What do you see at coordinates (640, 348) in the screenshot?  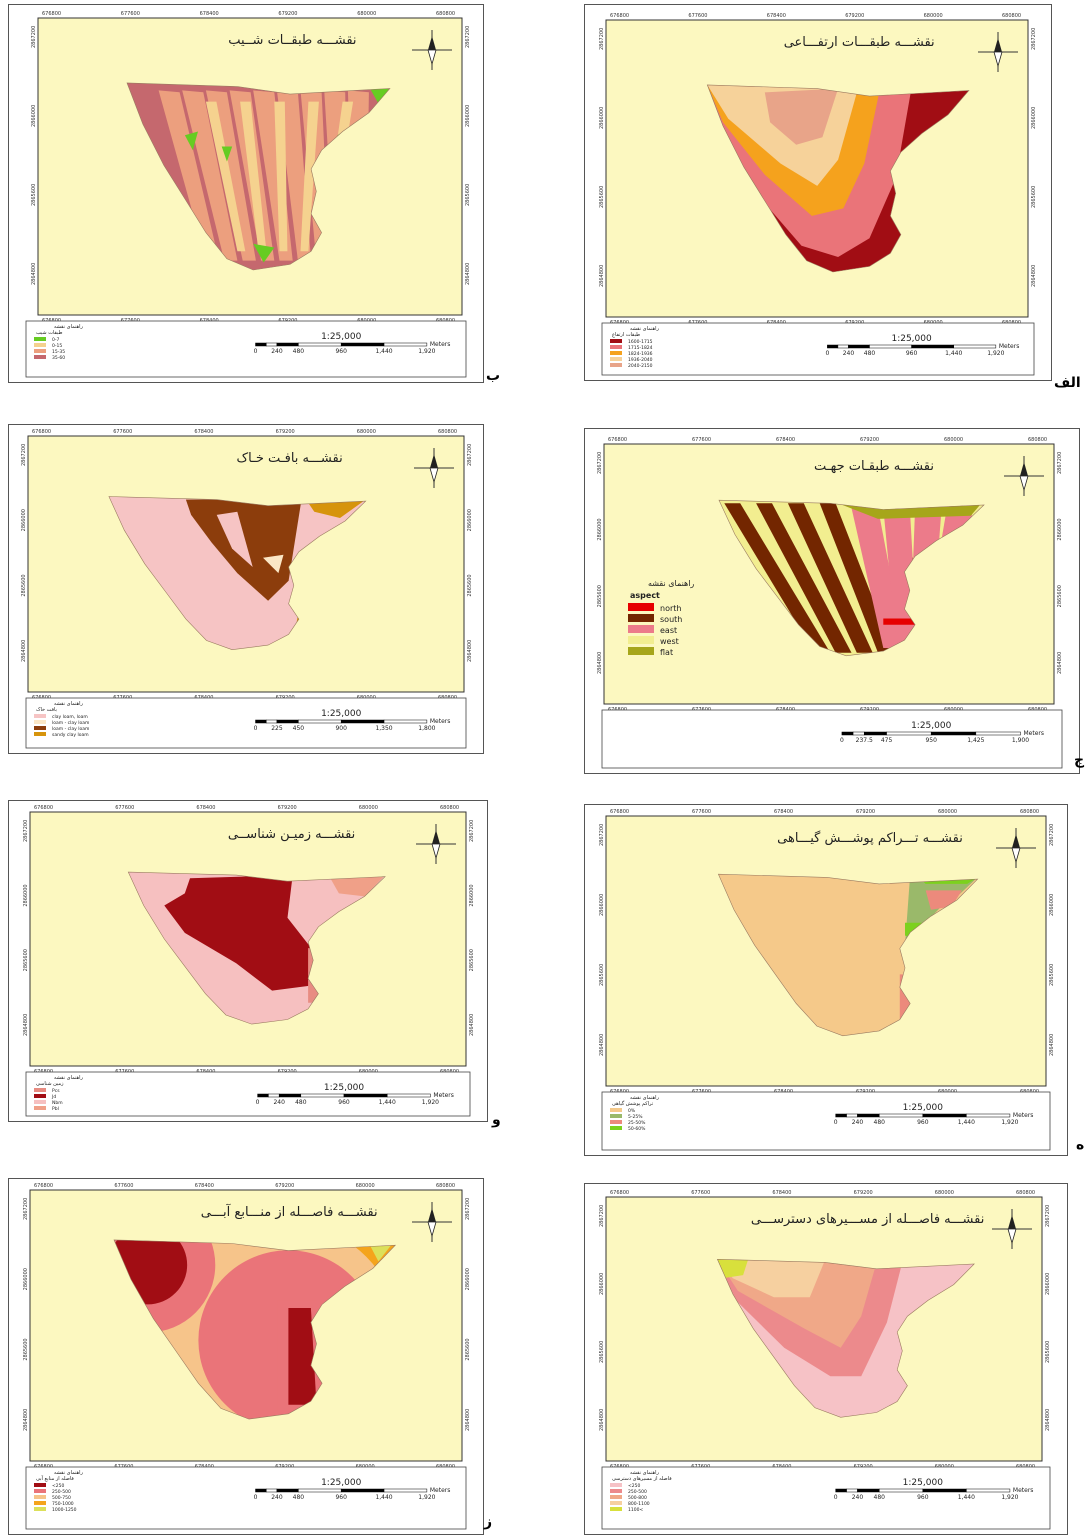 I see `legend-item-label: 1715-1824` at bounding box center [640, 348].